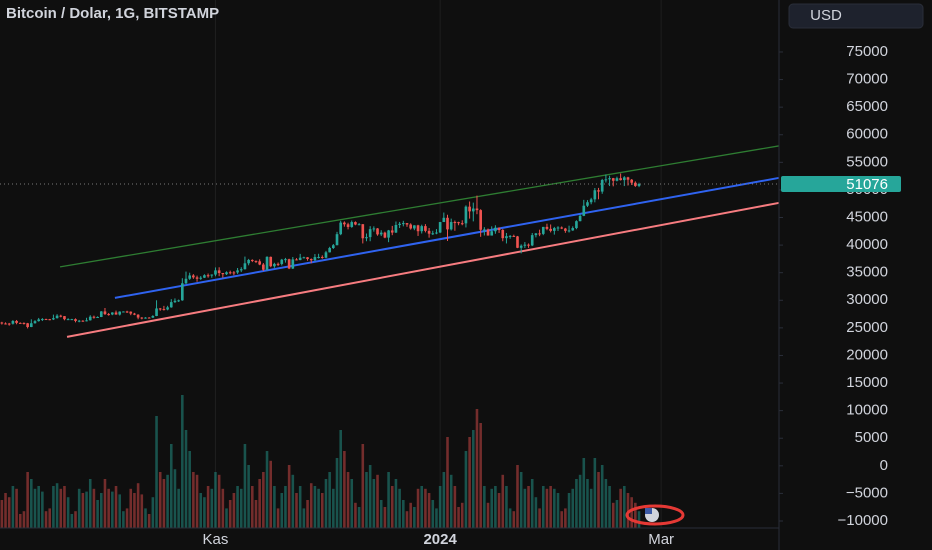  What do you see at coordinates (867, 299) in the screenshot?
I see `y-tick-label: 30000` at bounding box center [867, 299].